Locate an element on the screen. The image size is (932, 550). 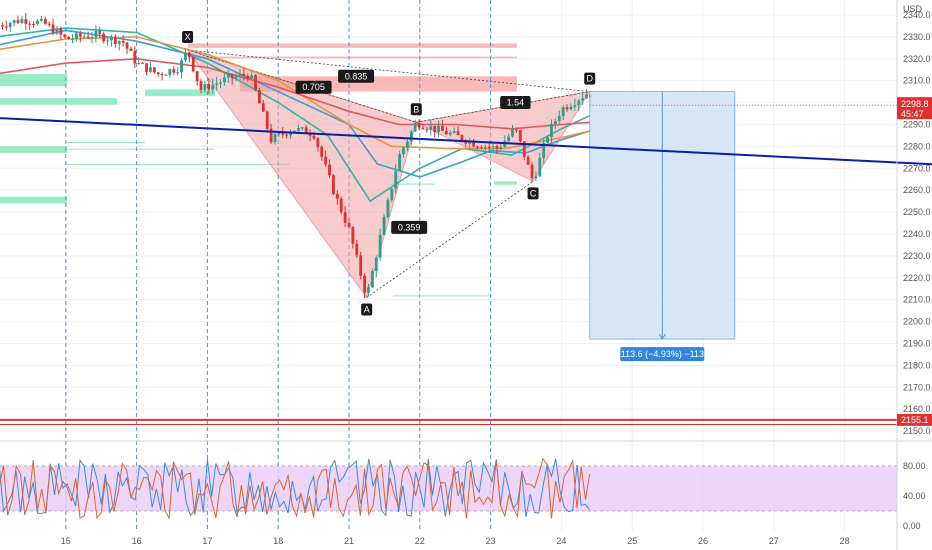
price-tick-label: 2220.0 is located at coordinates (917, 278).